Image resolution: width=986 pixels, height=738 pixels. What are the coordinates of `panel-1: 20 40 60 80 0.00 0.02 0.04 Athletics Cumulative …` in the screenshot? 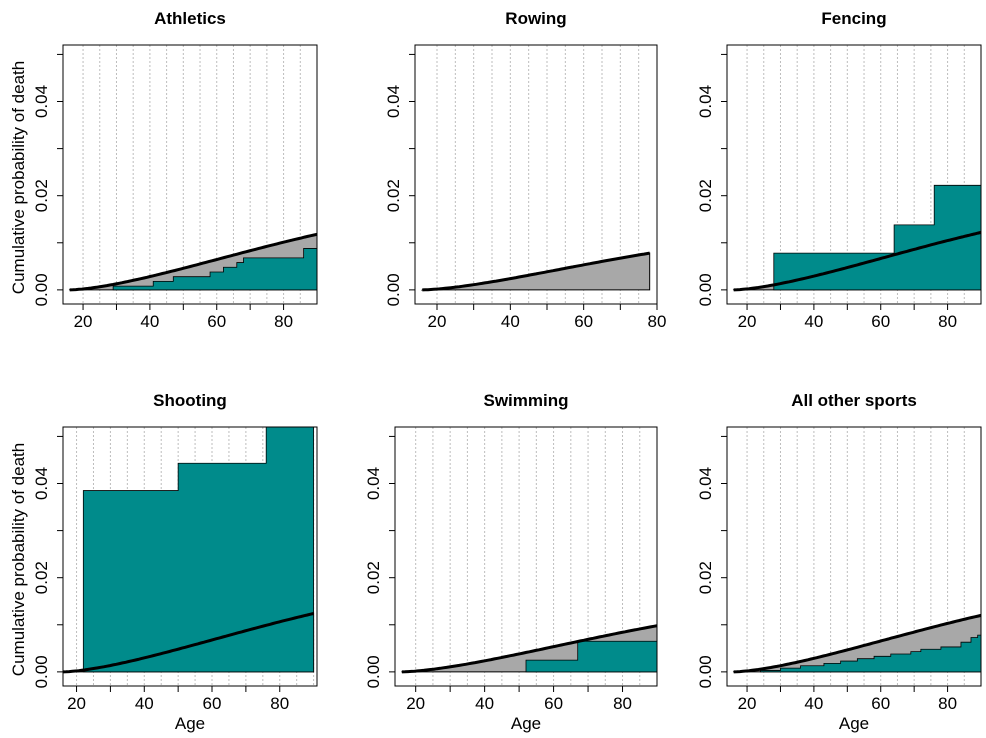 It's located at (163, 170).